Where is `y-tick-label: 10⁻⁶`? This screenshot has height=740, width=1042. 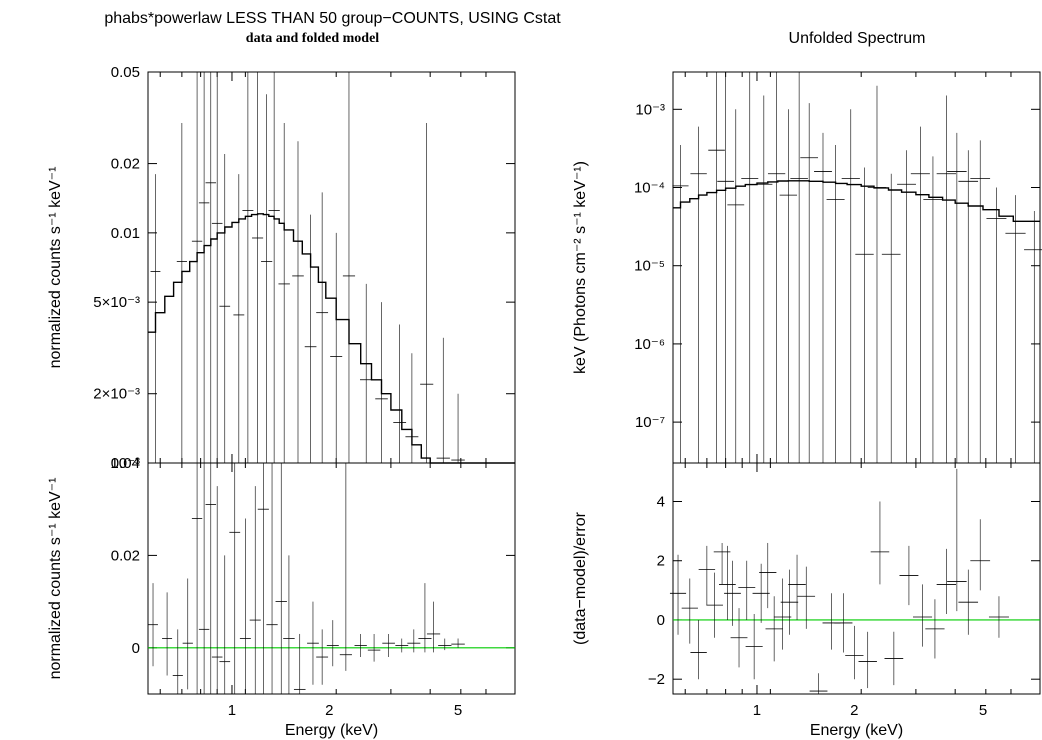
y-tick-label: 10⁻⁶ is located at coordinates (649, 344).